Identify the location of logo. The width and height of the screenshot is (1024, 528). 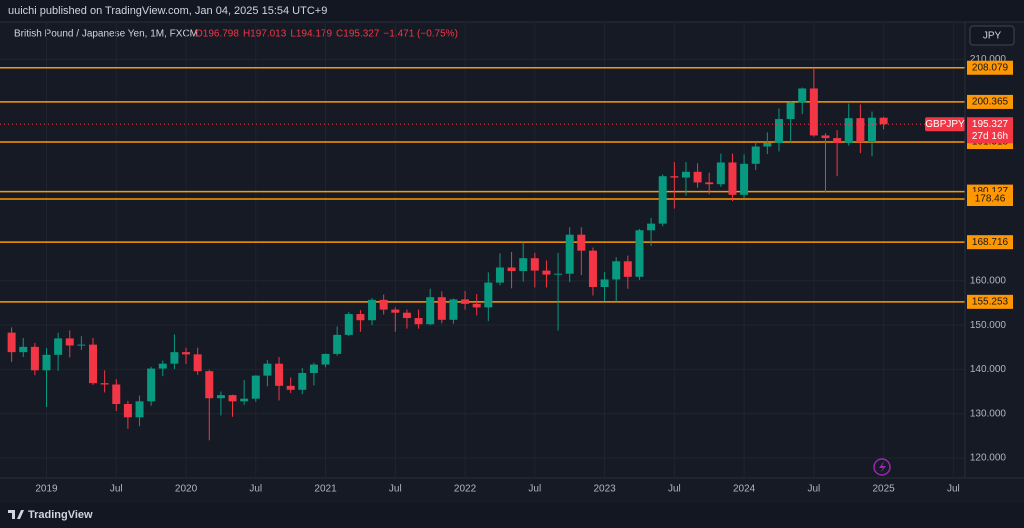
(16, 514).